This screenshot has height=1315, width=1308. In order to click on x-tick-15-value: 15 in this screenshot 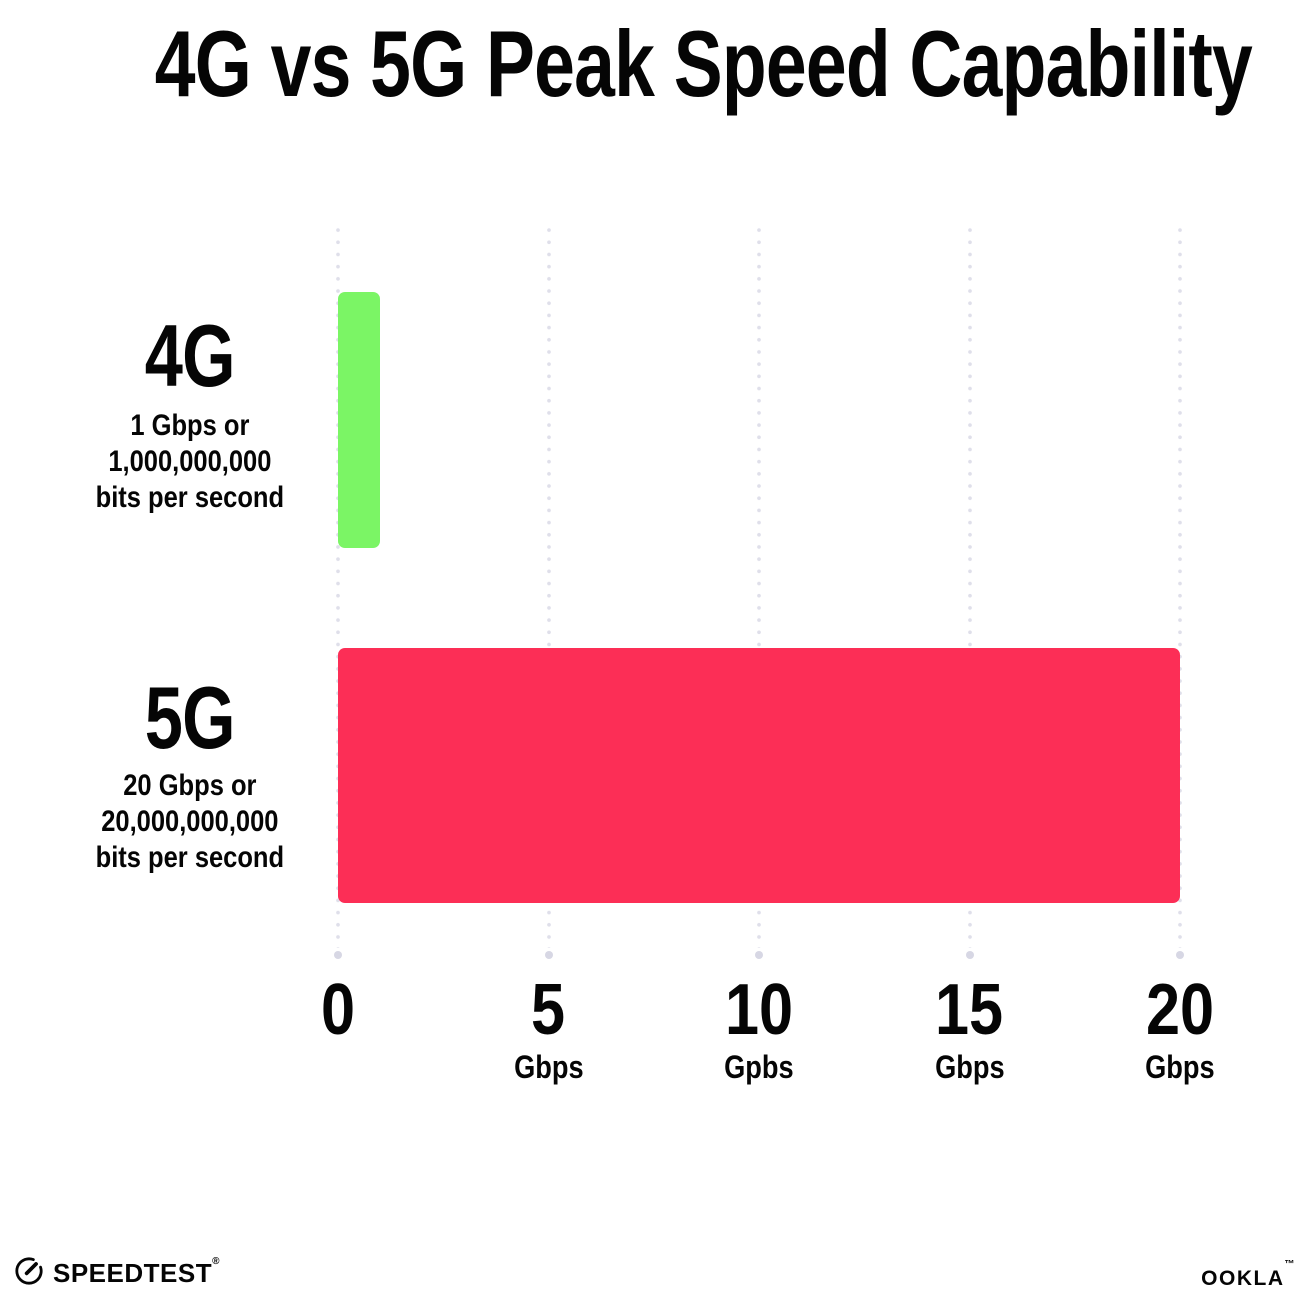, I will do `click(969, 1010)`.